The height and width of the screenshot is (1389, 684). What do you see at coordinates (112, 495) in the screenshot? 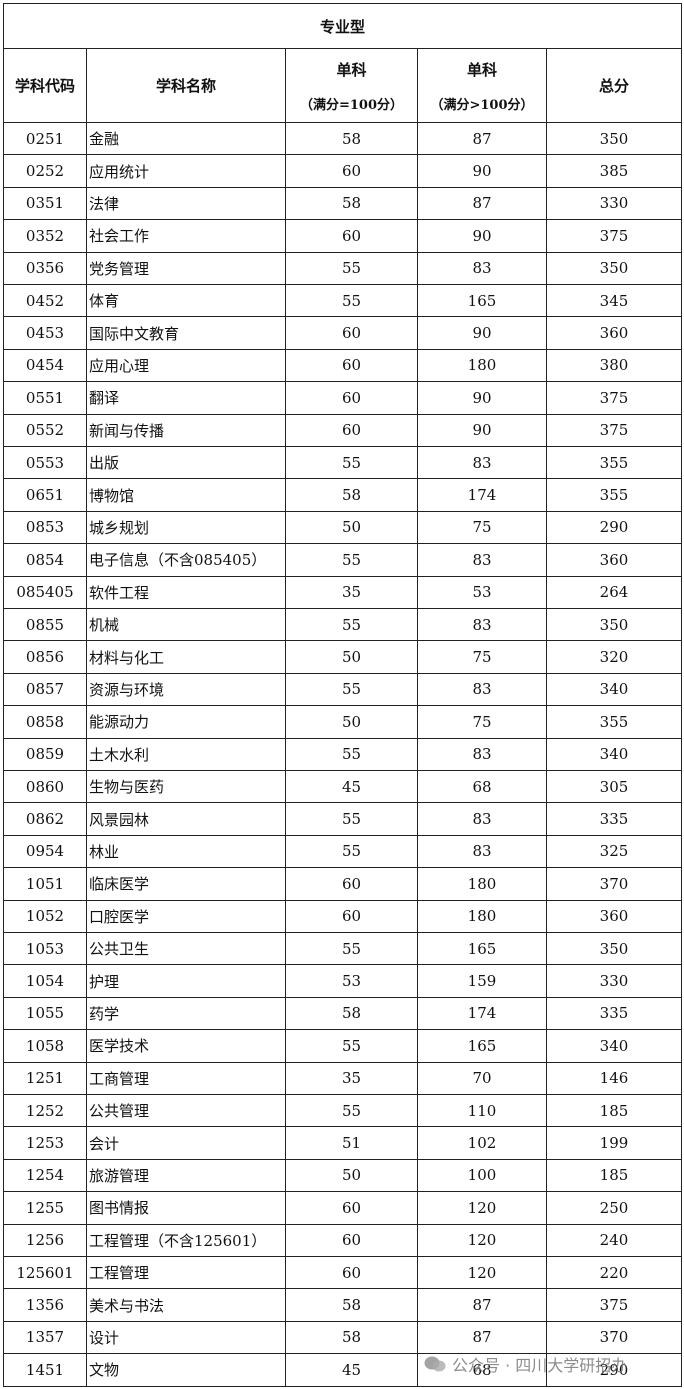
I see `cell-text: 博物馆` at bounding box center [112, 495].